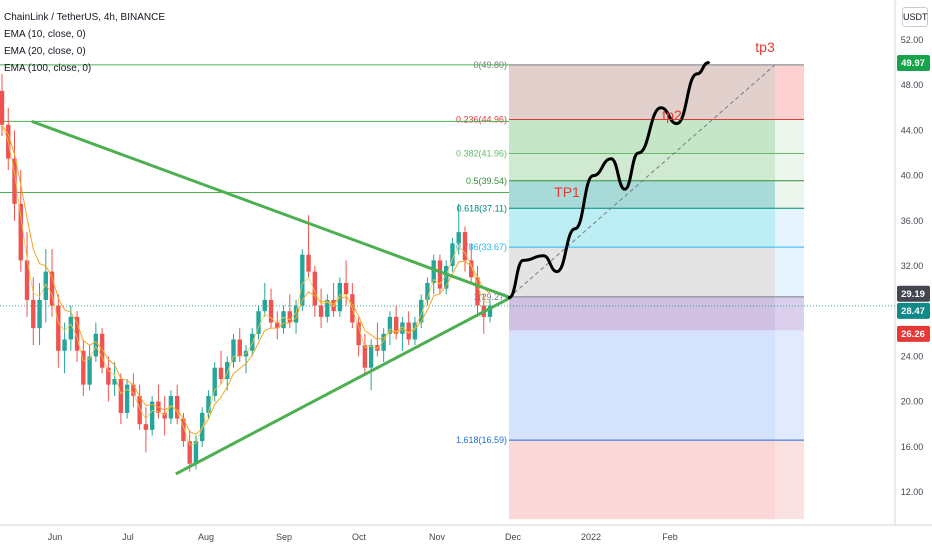 This screenshot has width=932, height=550. I want to click on y-tick-label: 32.00, so click(912, 266).